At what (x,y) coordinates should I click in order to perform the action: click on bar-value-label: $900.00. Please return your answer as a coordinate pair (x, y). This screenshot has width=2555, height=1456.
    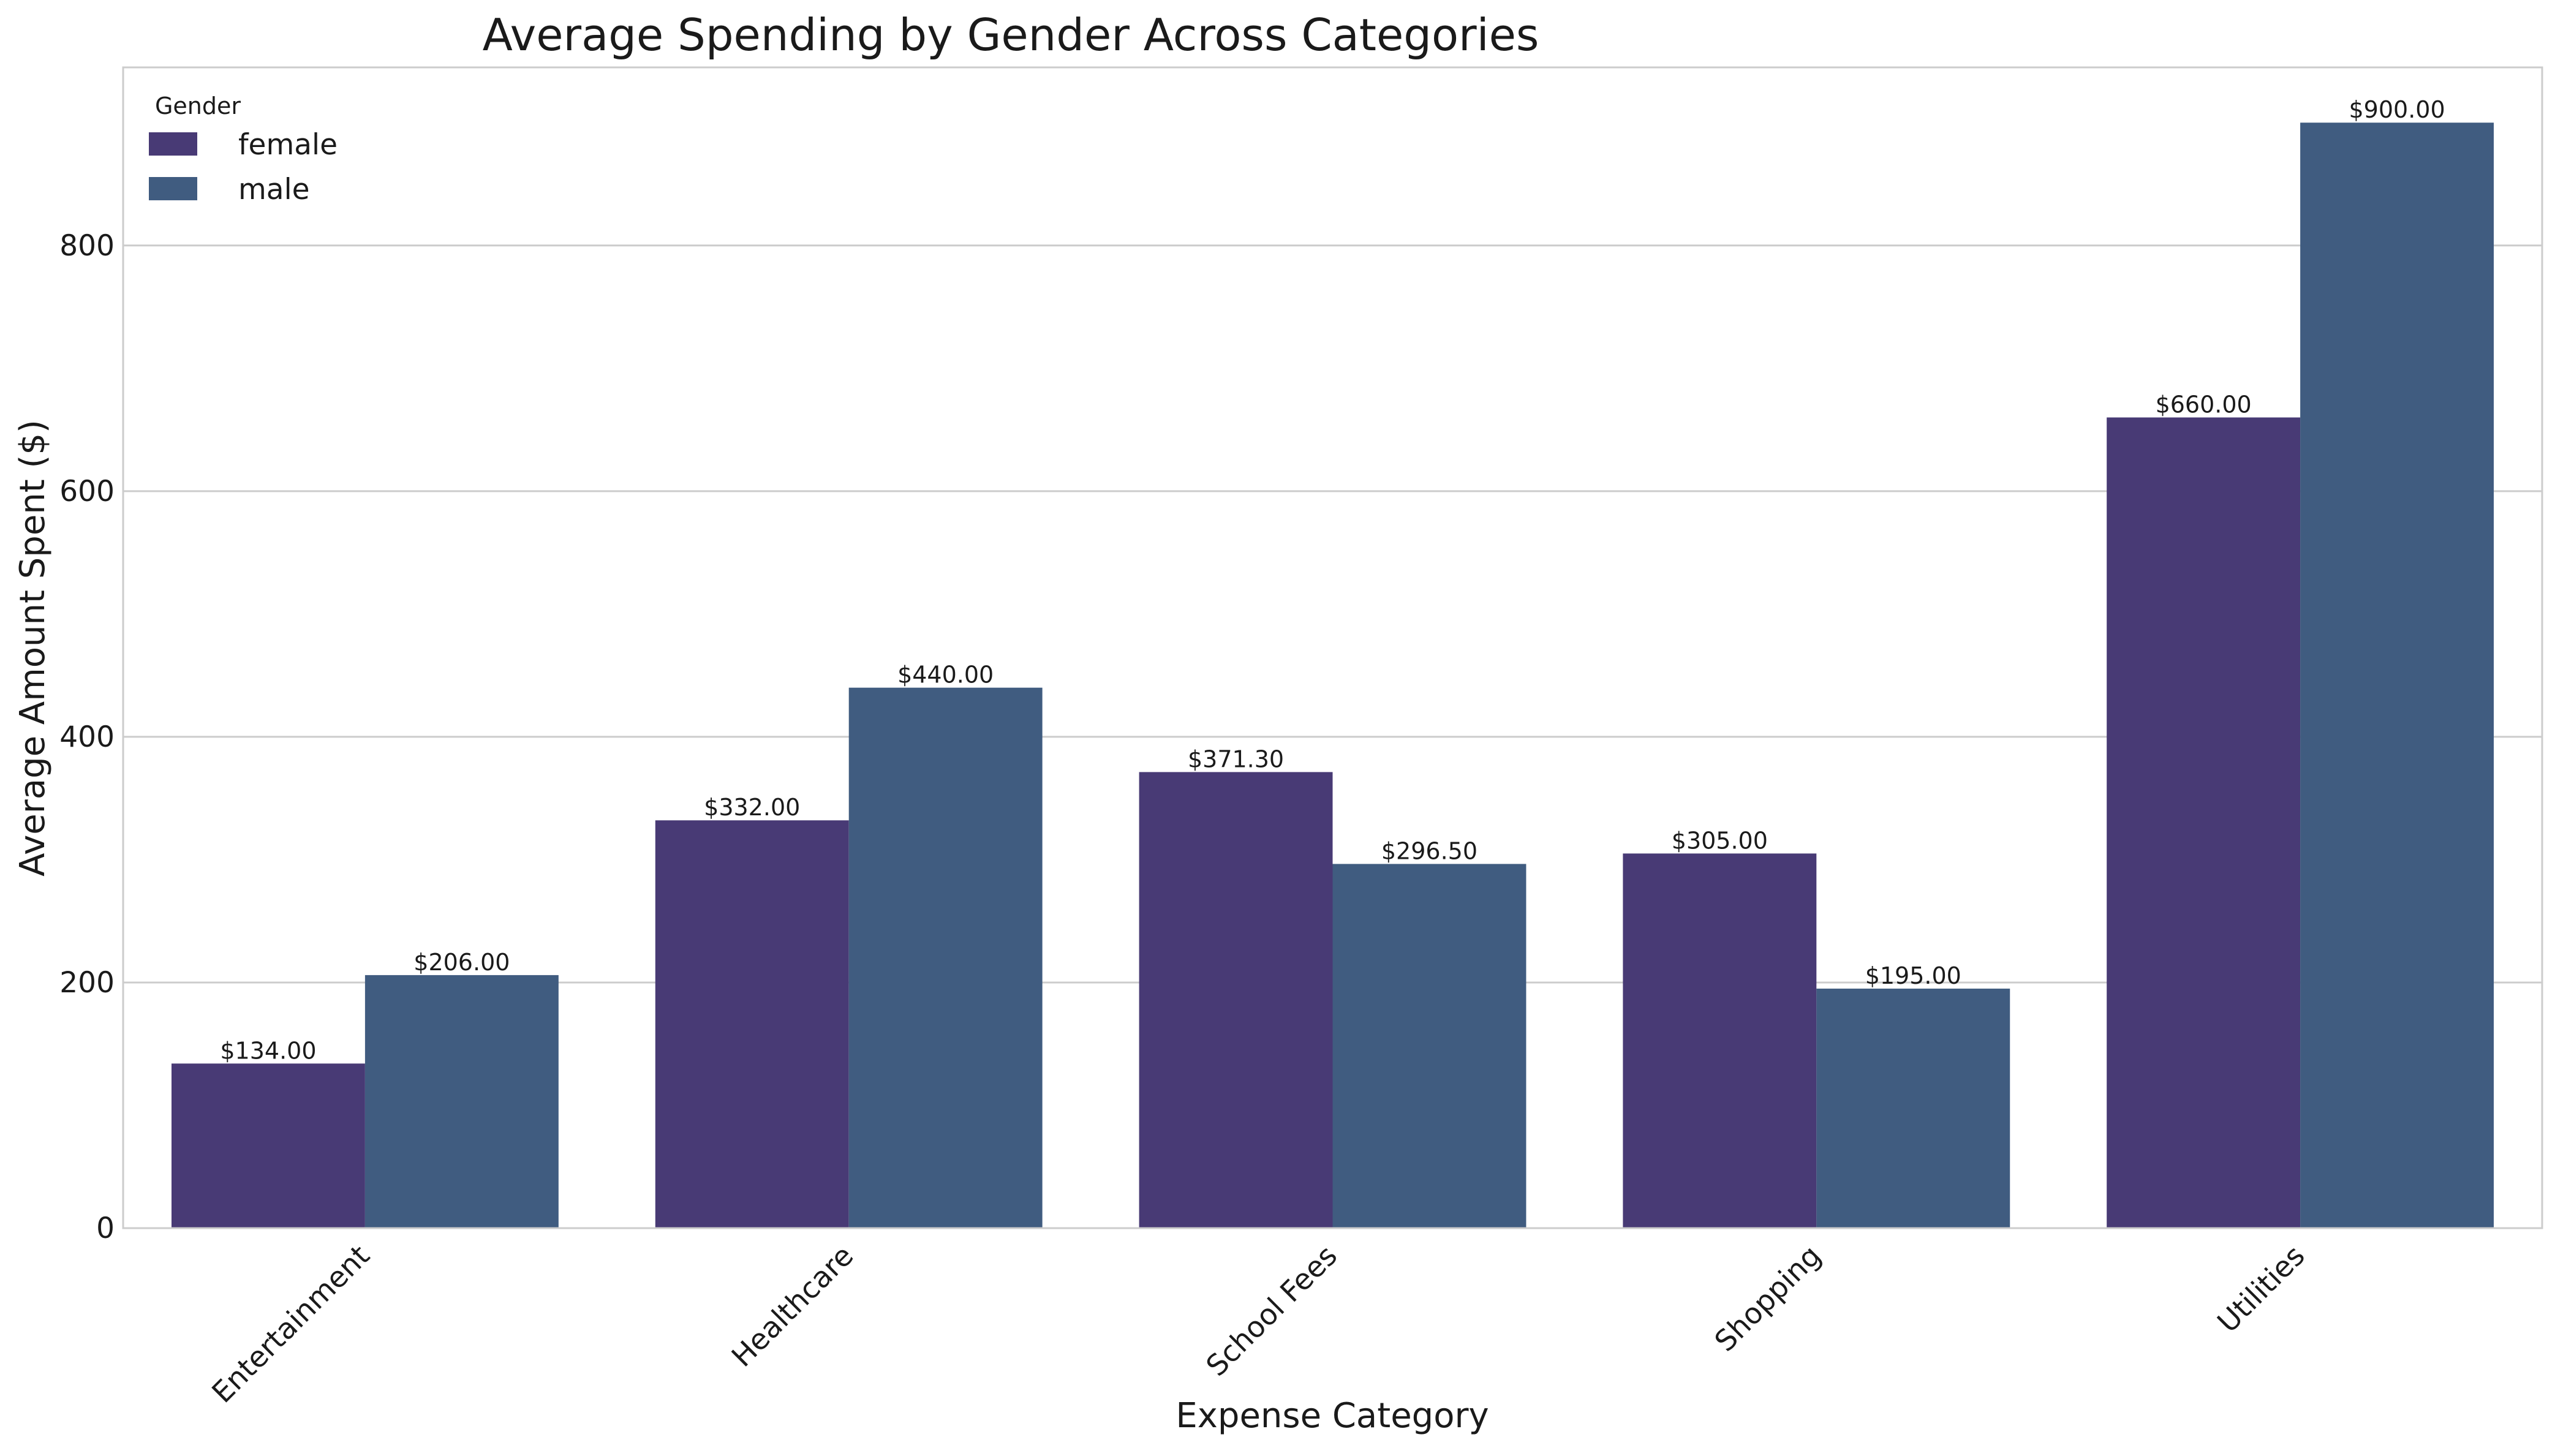
    Looking at the image, I should click on (2397, 109).